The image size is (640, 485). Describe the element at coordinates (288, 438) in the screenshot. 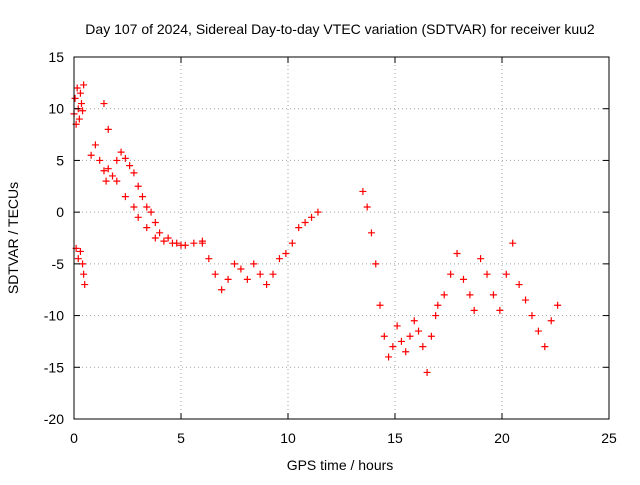

I see `x-tick-label: 10` at that location.